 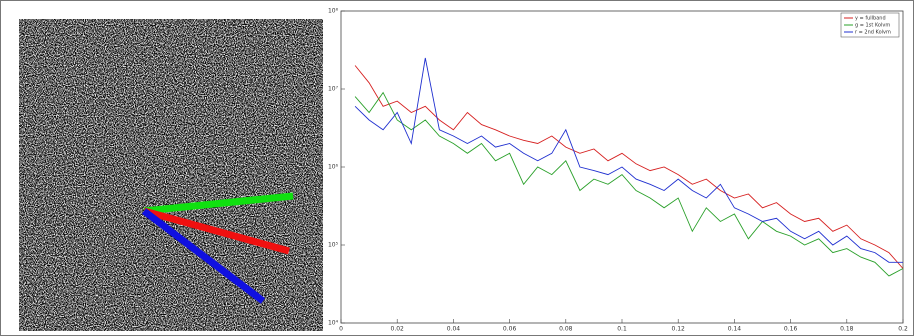 I want to click on y-tick-label: 10⁸, so click(x=333, y=11).